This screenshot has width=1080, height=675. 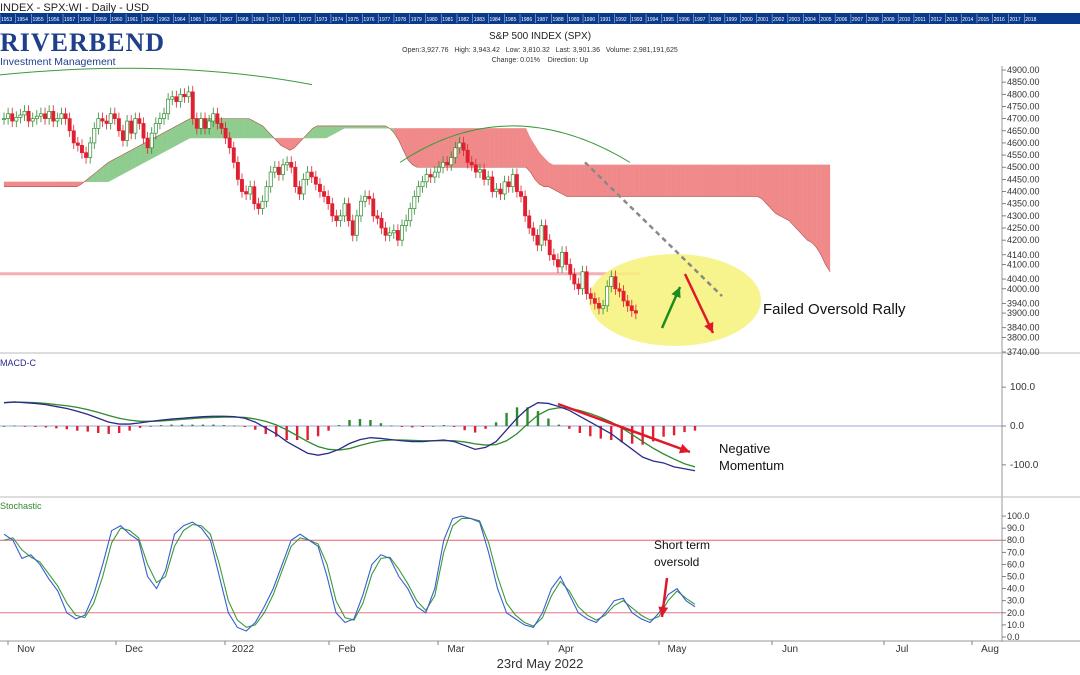 What do you see at coordinates (589, 20) in the screenshot?
I see `timeline-year-label: 1990` at bounding box center [589, 20].